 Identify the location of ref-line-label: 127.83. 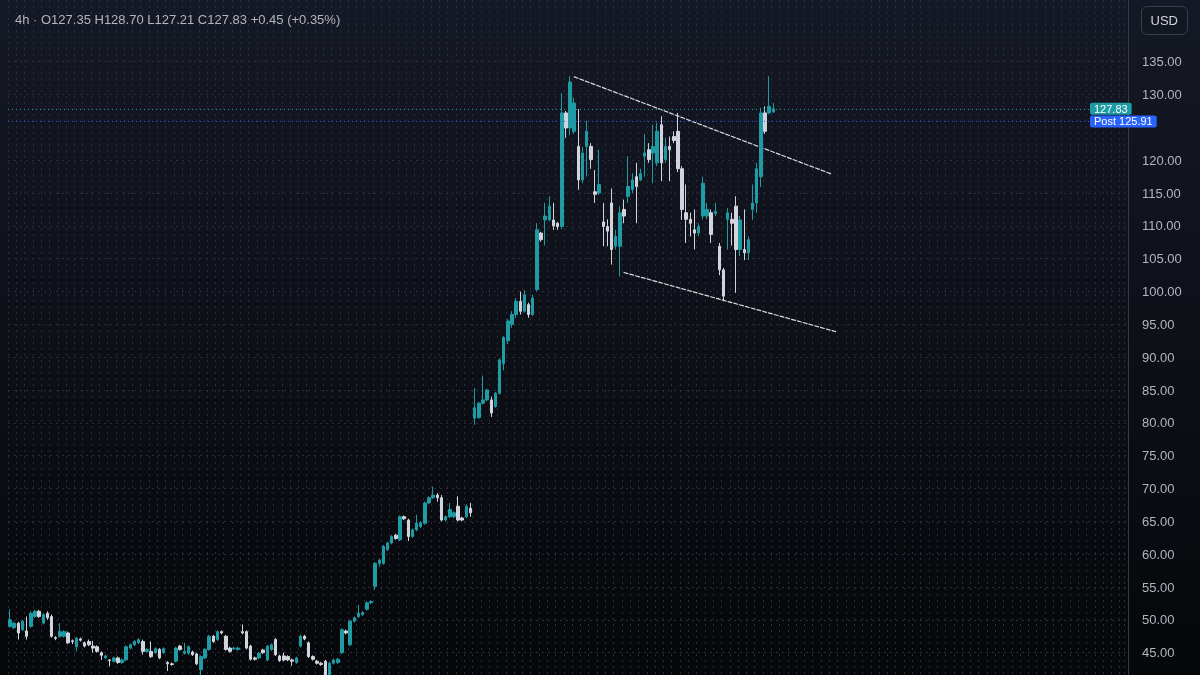
(1111, 108).